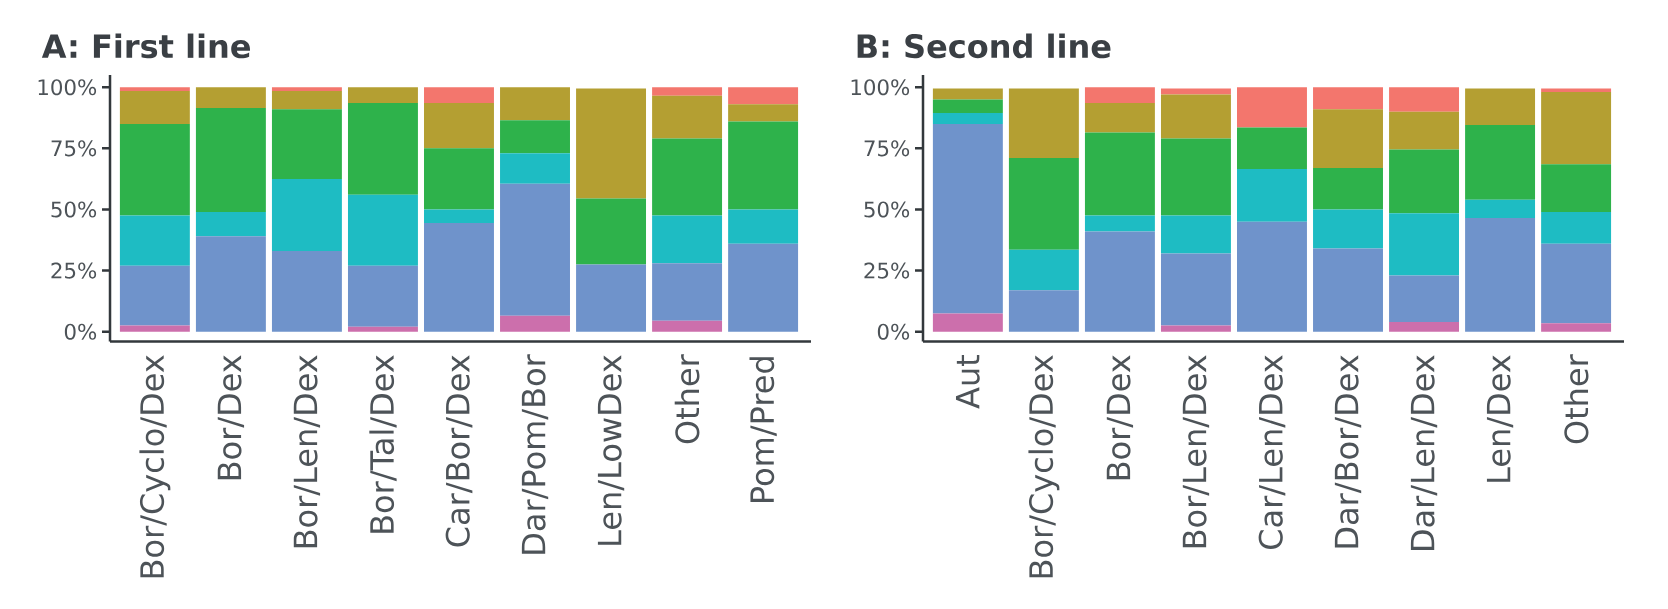 The height and width of the screenshot is (609, 1668). What do you see at coordinates (763, 429) in the screenshot?
I see `x-tick-label: Pom/Pred` at bounding box center [763, 429].